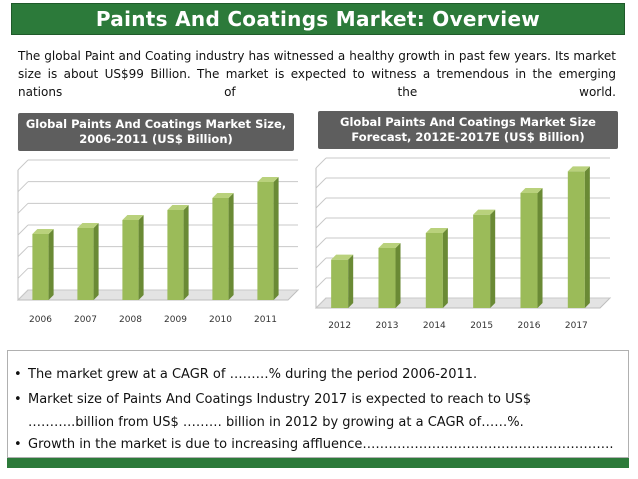  I want to click on title-banner: Paints And Coatings Market: Overview, so click(318, 19).